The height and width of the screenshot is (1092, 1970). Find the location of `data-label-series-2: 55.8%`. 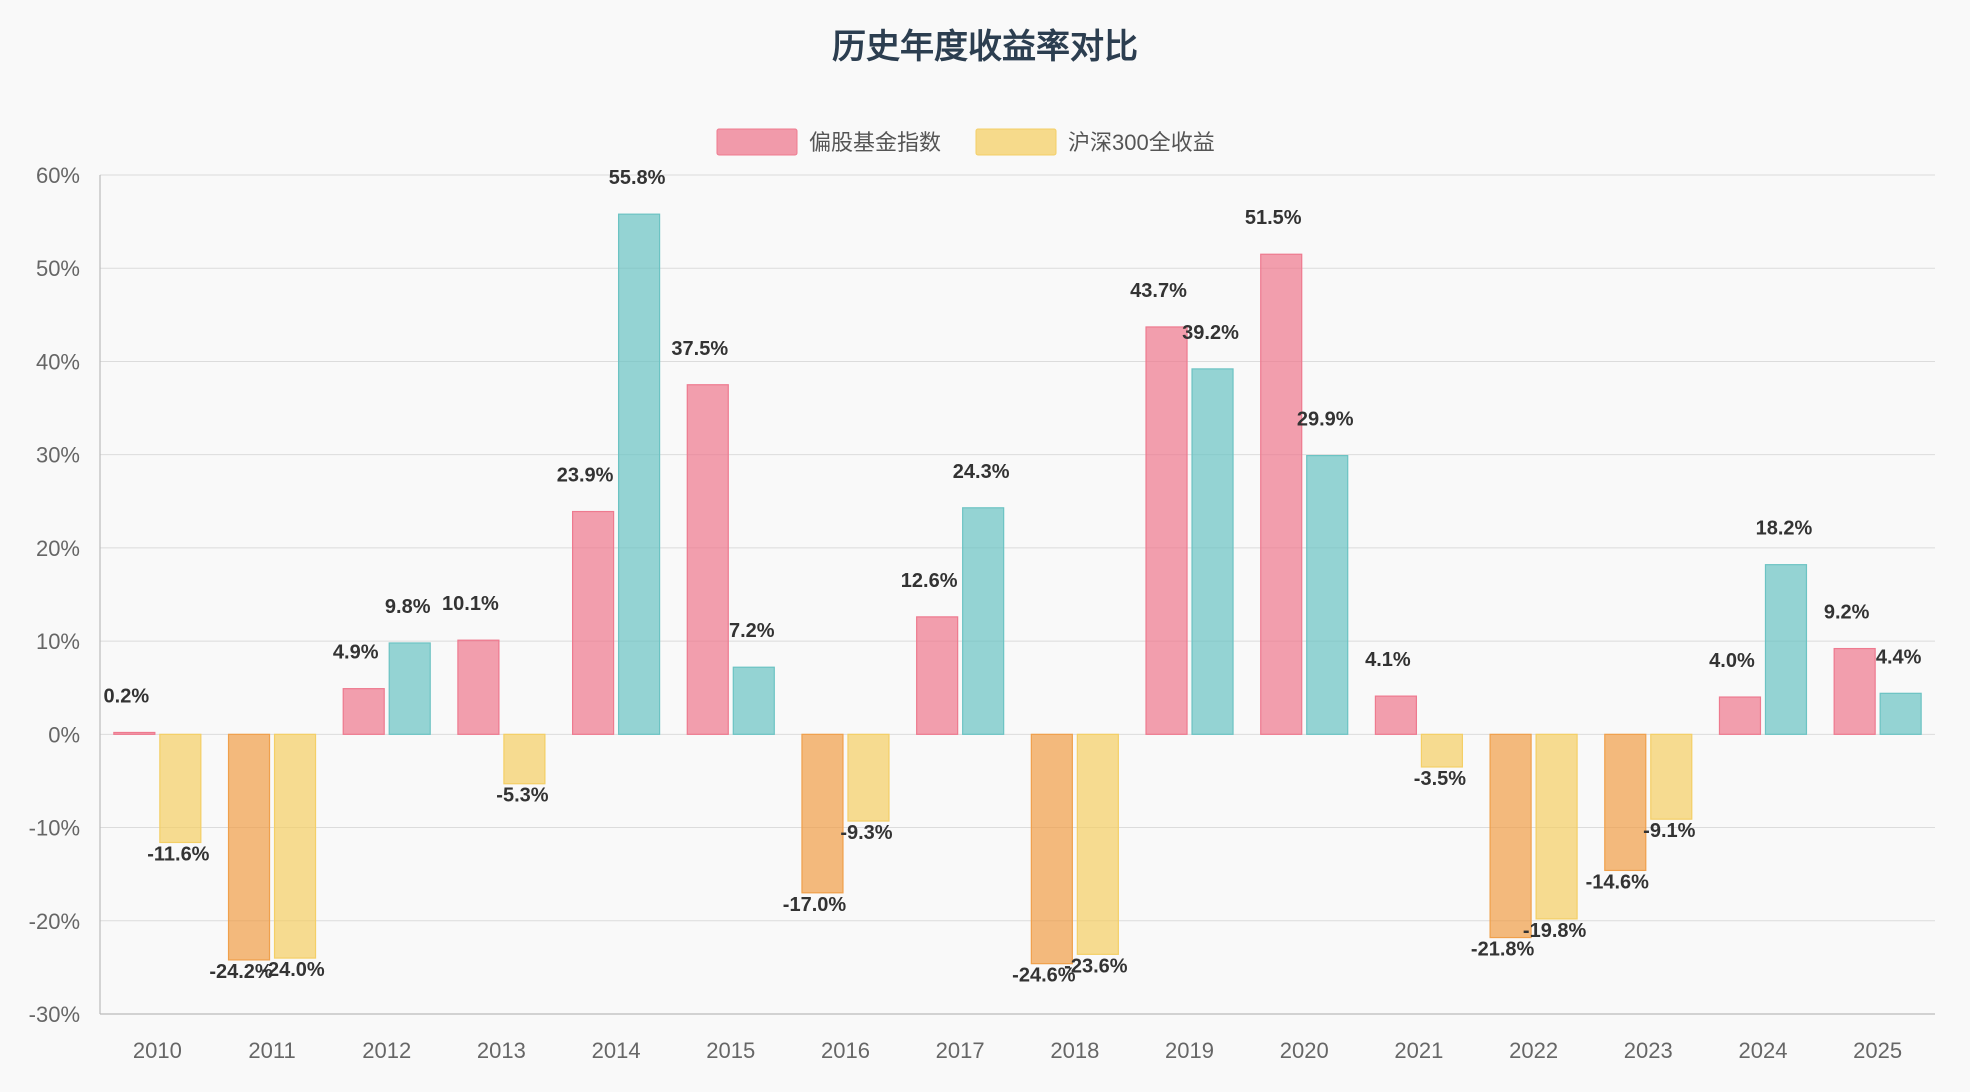

data-label-series-2: 55.8% is located at coordinates (637, 178).